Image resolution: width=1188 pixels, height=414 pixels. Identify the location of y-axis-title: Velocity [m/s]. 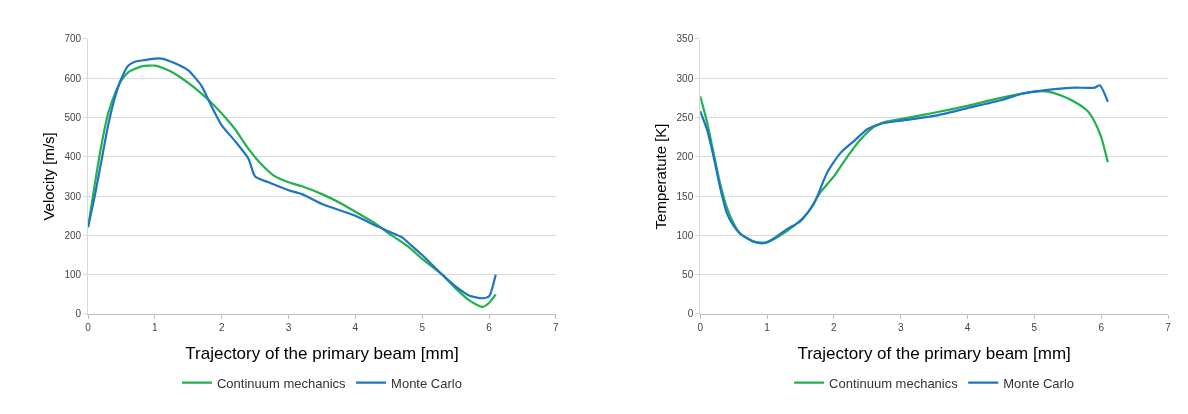
(48, 176).